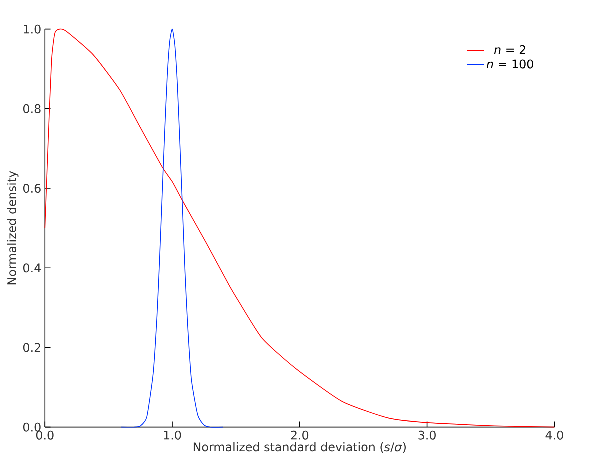  Describe the element at coordinates (32, 427) in the screenshot. I see `y-tick-label: 0.0` at that location.